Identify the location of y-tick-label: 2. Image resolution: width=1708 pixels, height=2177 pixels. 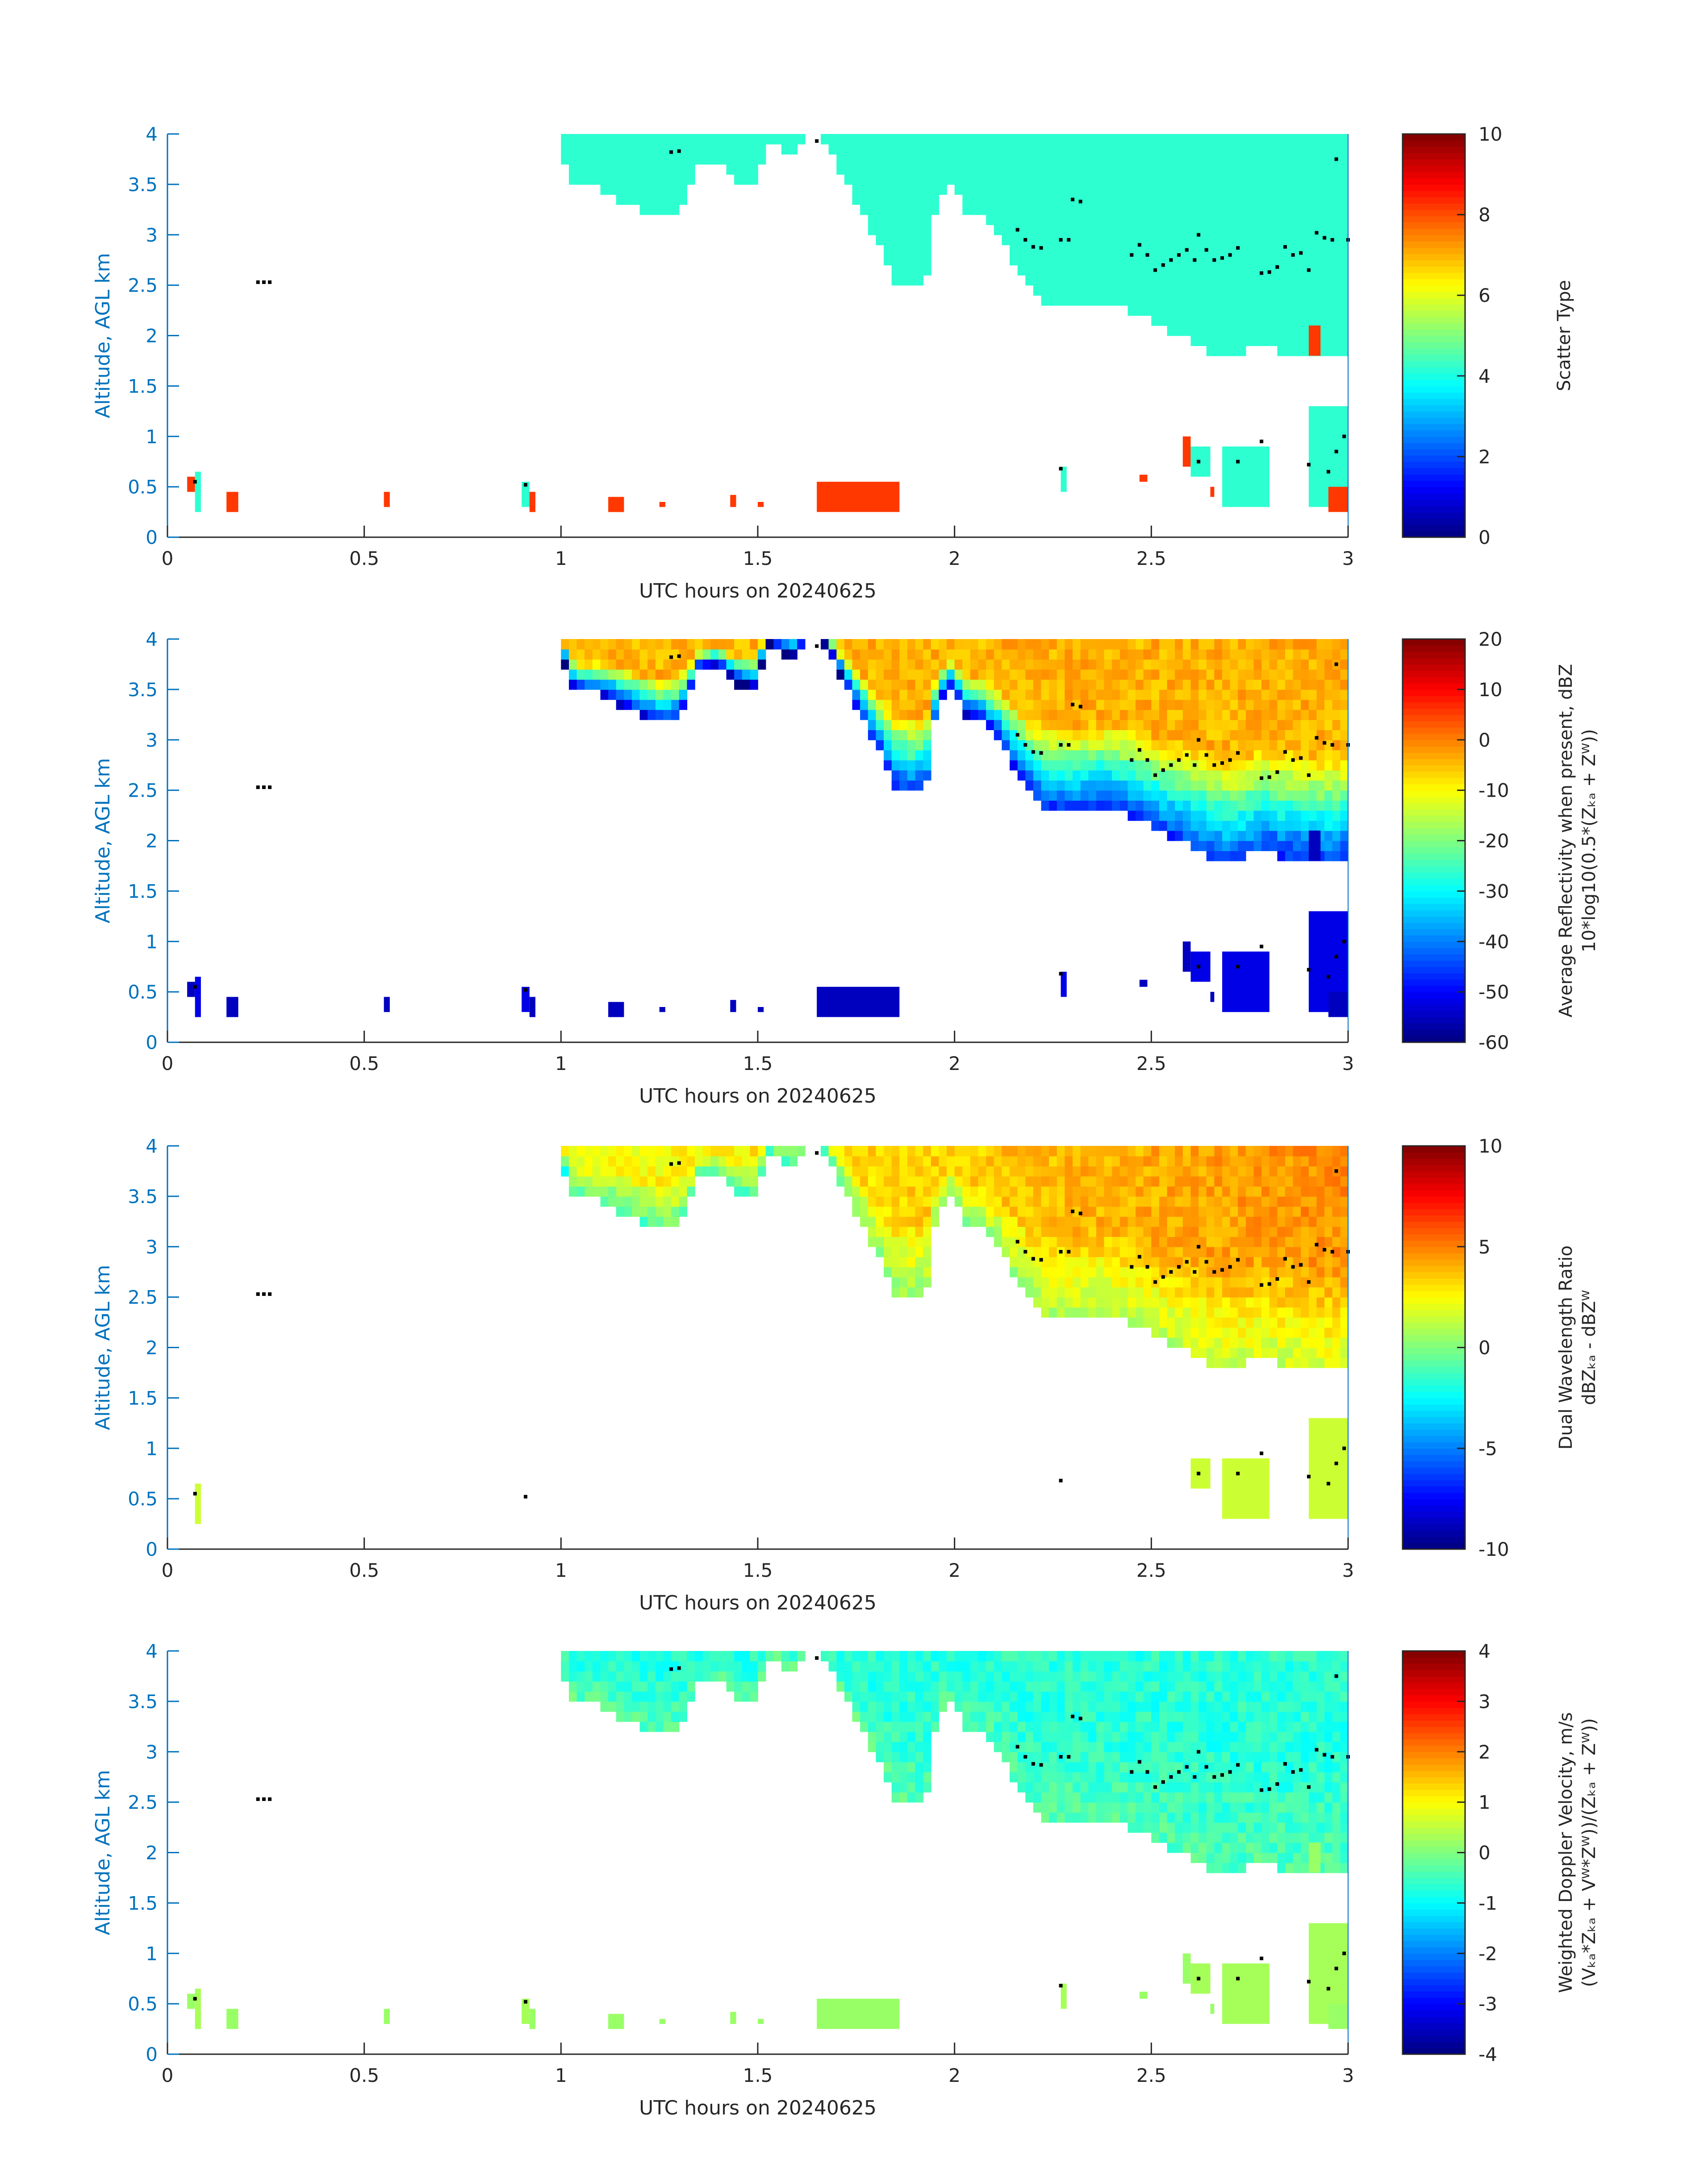
(152, 336).